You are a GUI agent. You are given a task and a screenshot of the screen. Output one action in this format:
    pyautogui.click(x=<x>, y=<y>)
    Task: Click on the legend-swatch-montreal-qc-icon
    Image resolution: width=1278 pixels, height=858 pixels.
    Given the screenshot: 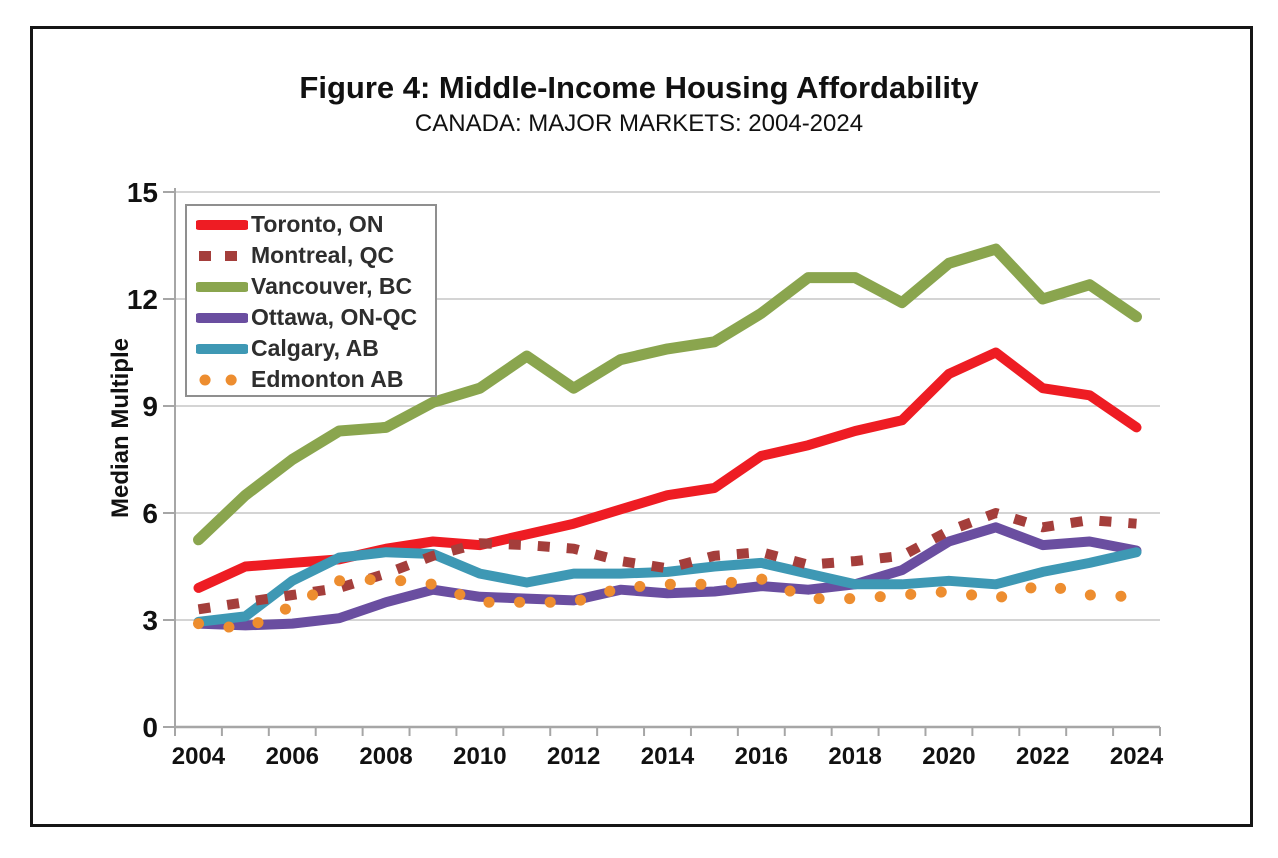 What is the action you would take?
    pyautogui.click(x=223, y=255)
    